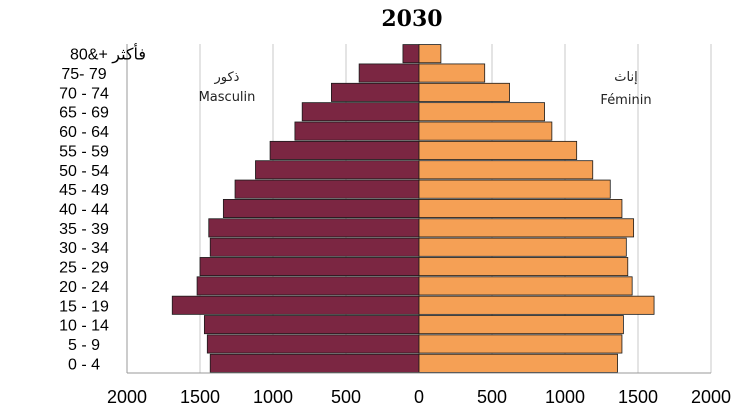 Image resolution: width=744 pixels, height=413 pixels. I want to click on age-group-label: 10 - 14, so click(84, 326).